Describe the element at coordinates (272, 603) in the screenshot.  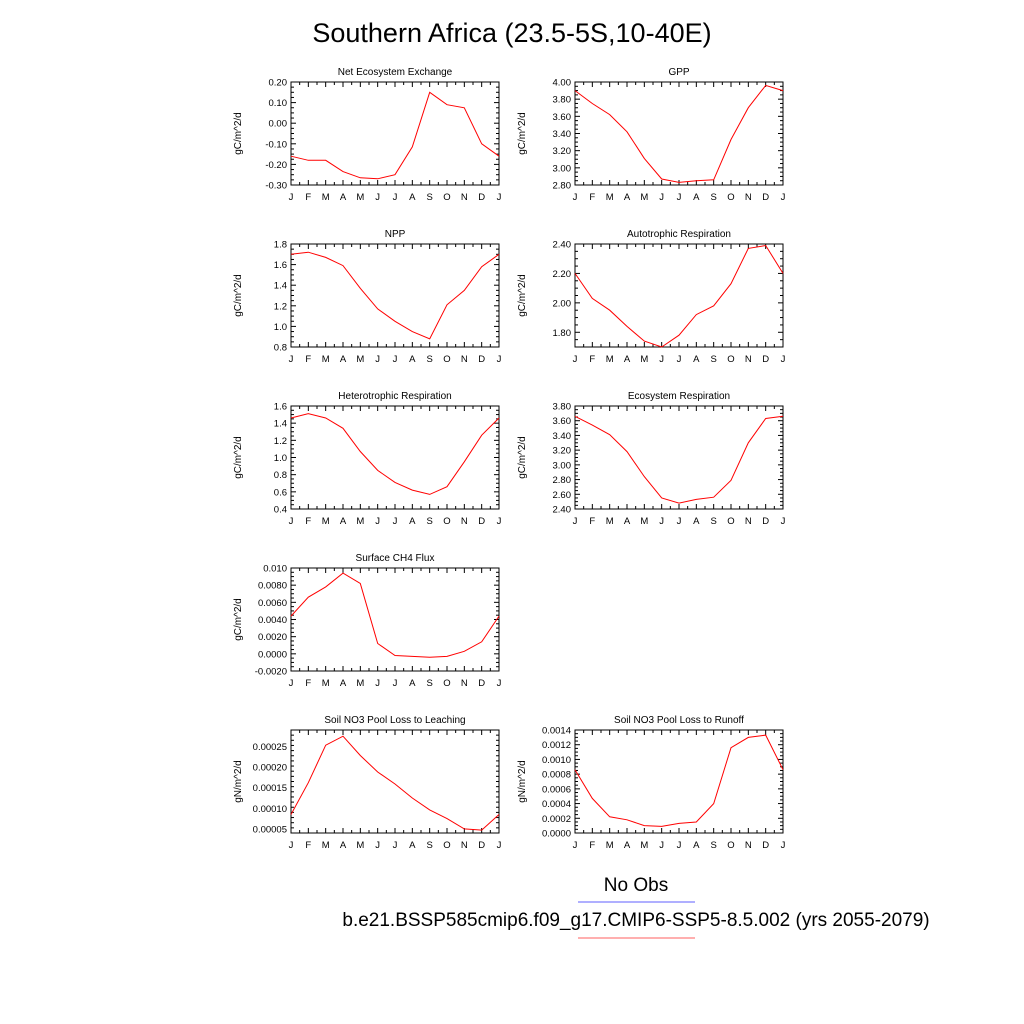
I see `y-tick-label: 0.0060` at that location.